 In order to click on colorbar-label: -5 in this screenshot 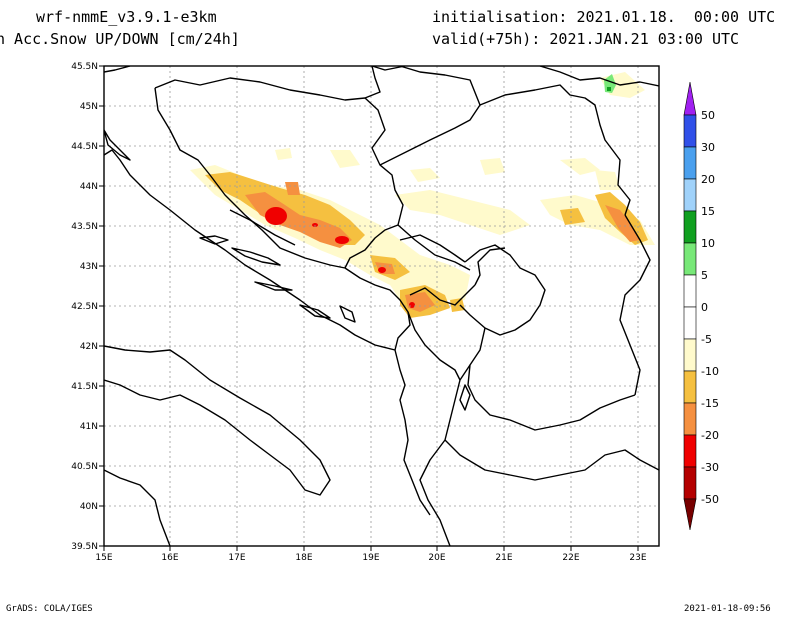, I will do `click(706, 339)`.